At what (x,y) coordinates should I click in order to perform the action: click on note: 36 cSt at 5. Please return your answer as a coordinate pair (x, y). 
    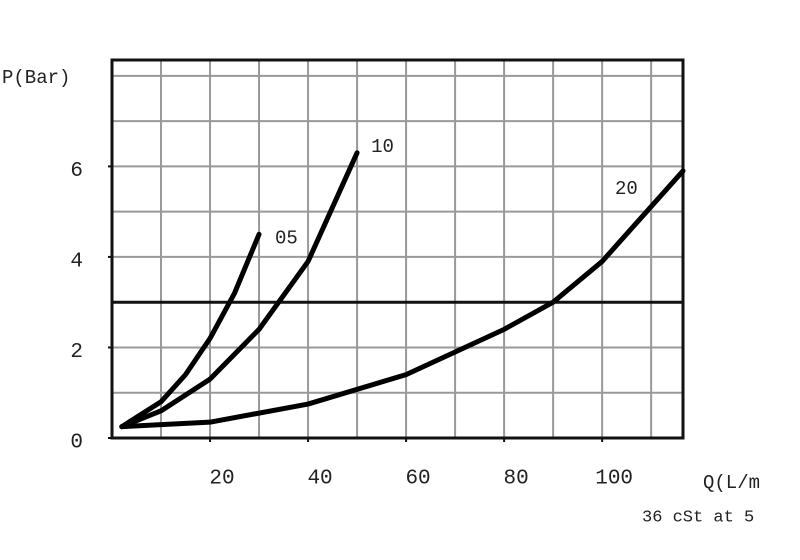
    Looking at the image, I should click on (698, 517).